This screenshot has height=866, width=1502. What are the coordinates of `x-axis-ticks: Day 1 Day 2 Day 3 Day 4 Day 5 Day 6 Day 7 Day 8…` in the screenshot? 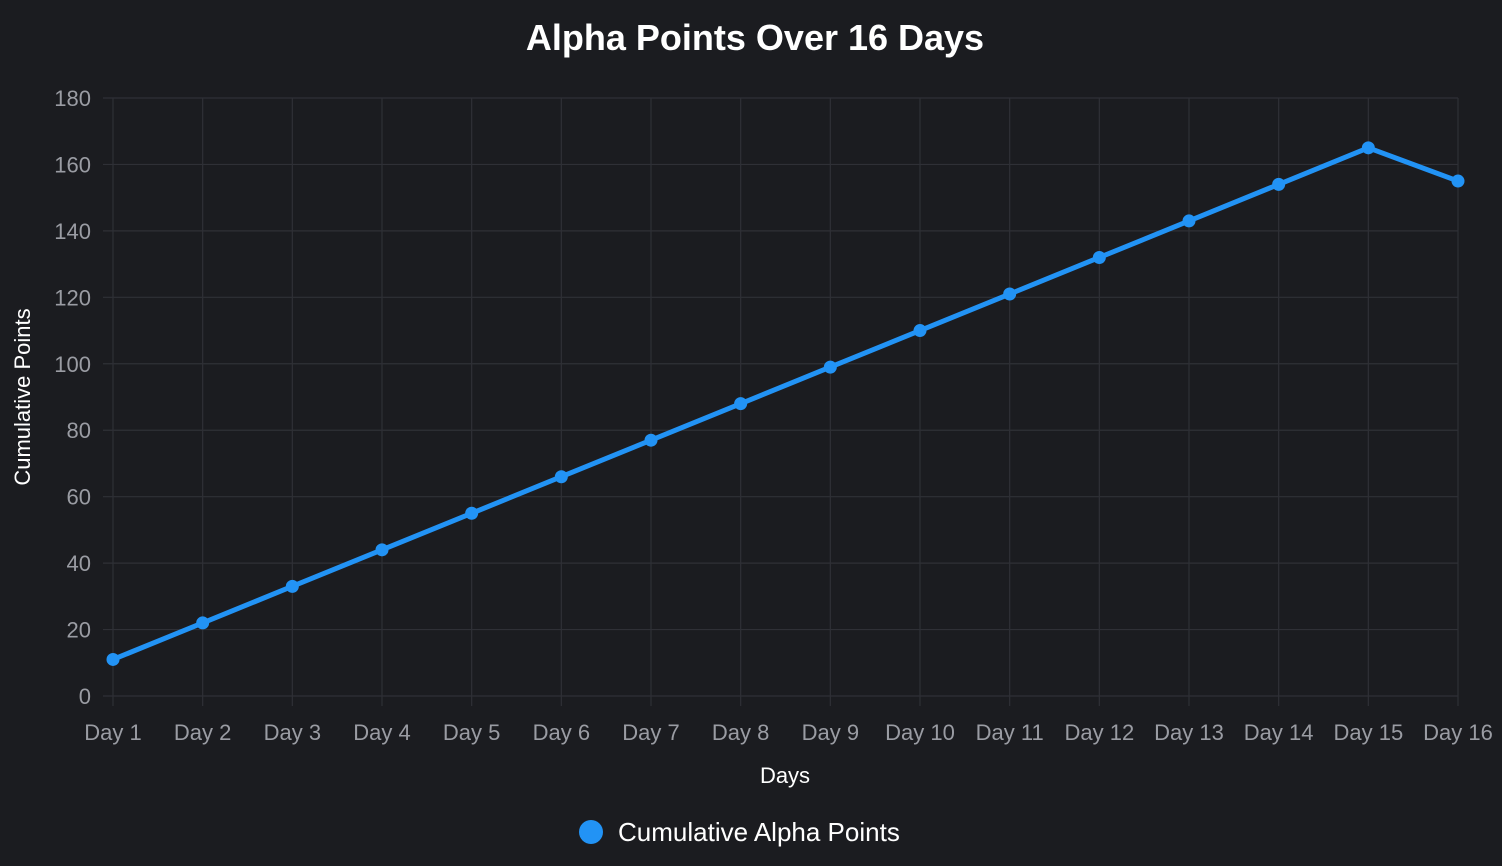 It's located at (788, 732).